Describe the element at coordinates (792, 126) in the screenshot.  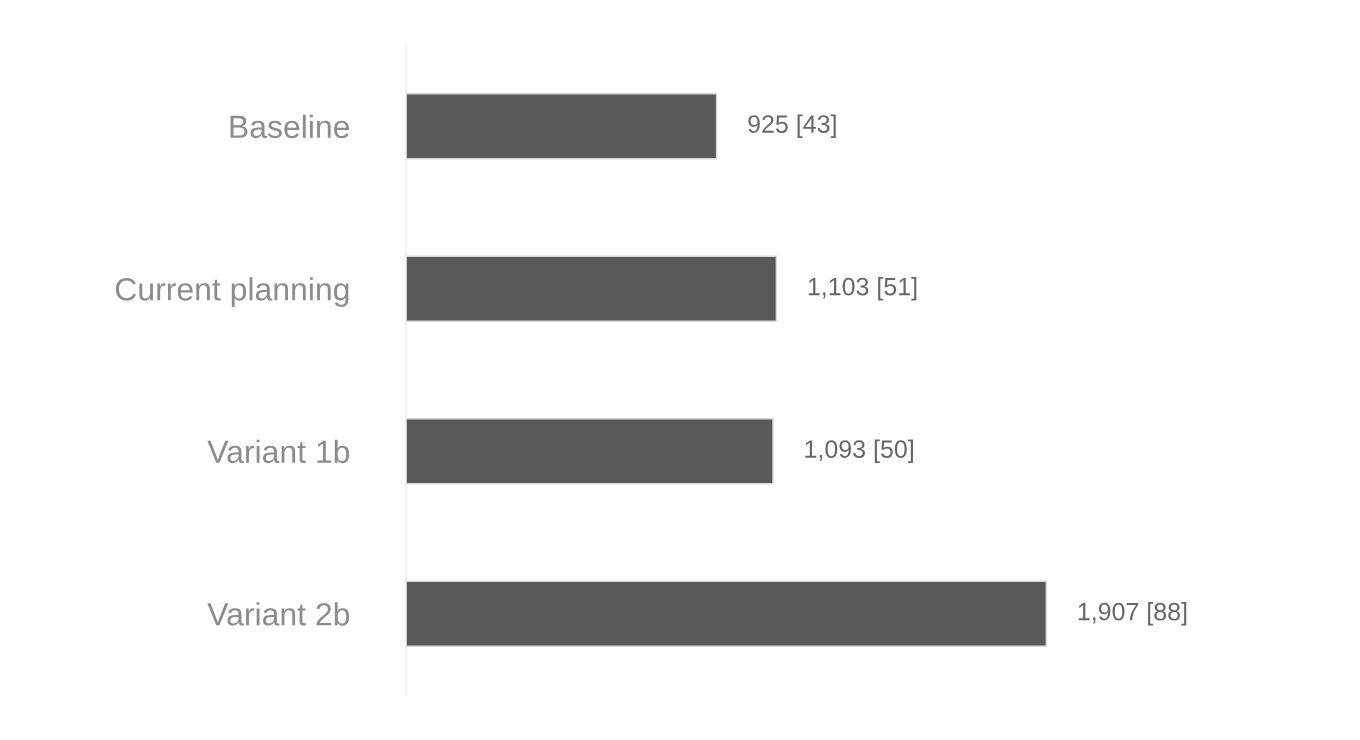
I see `data-label: 925 [43]` at that location.